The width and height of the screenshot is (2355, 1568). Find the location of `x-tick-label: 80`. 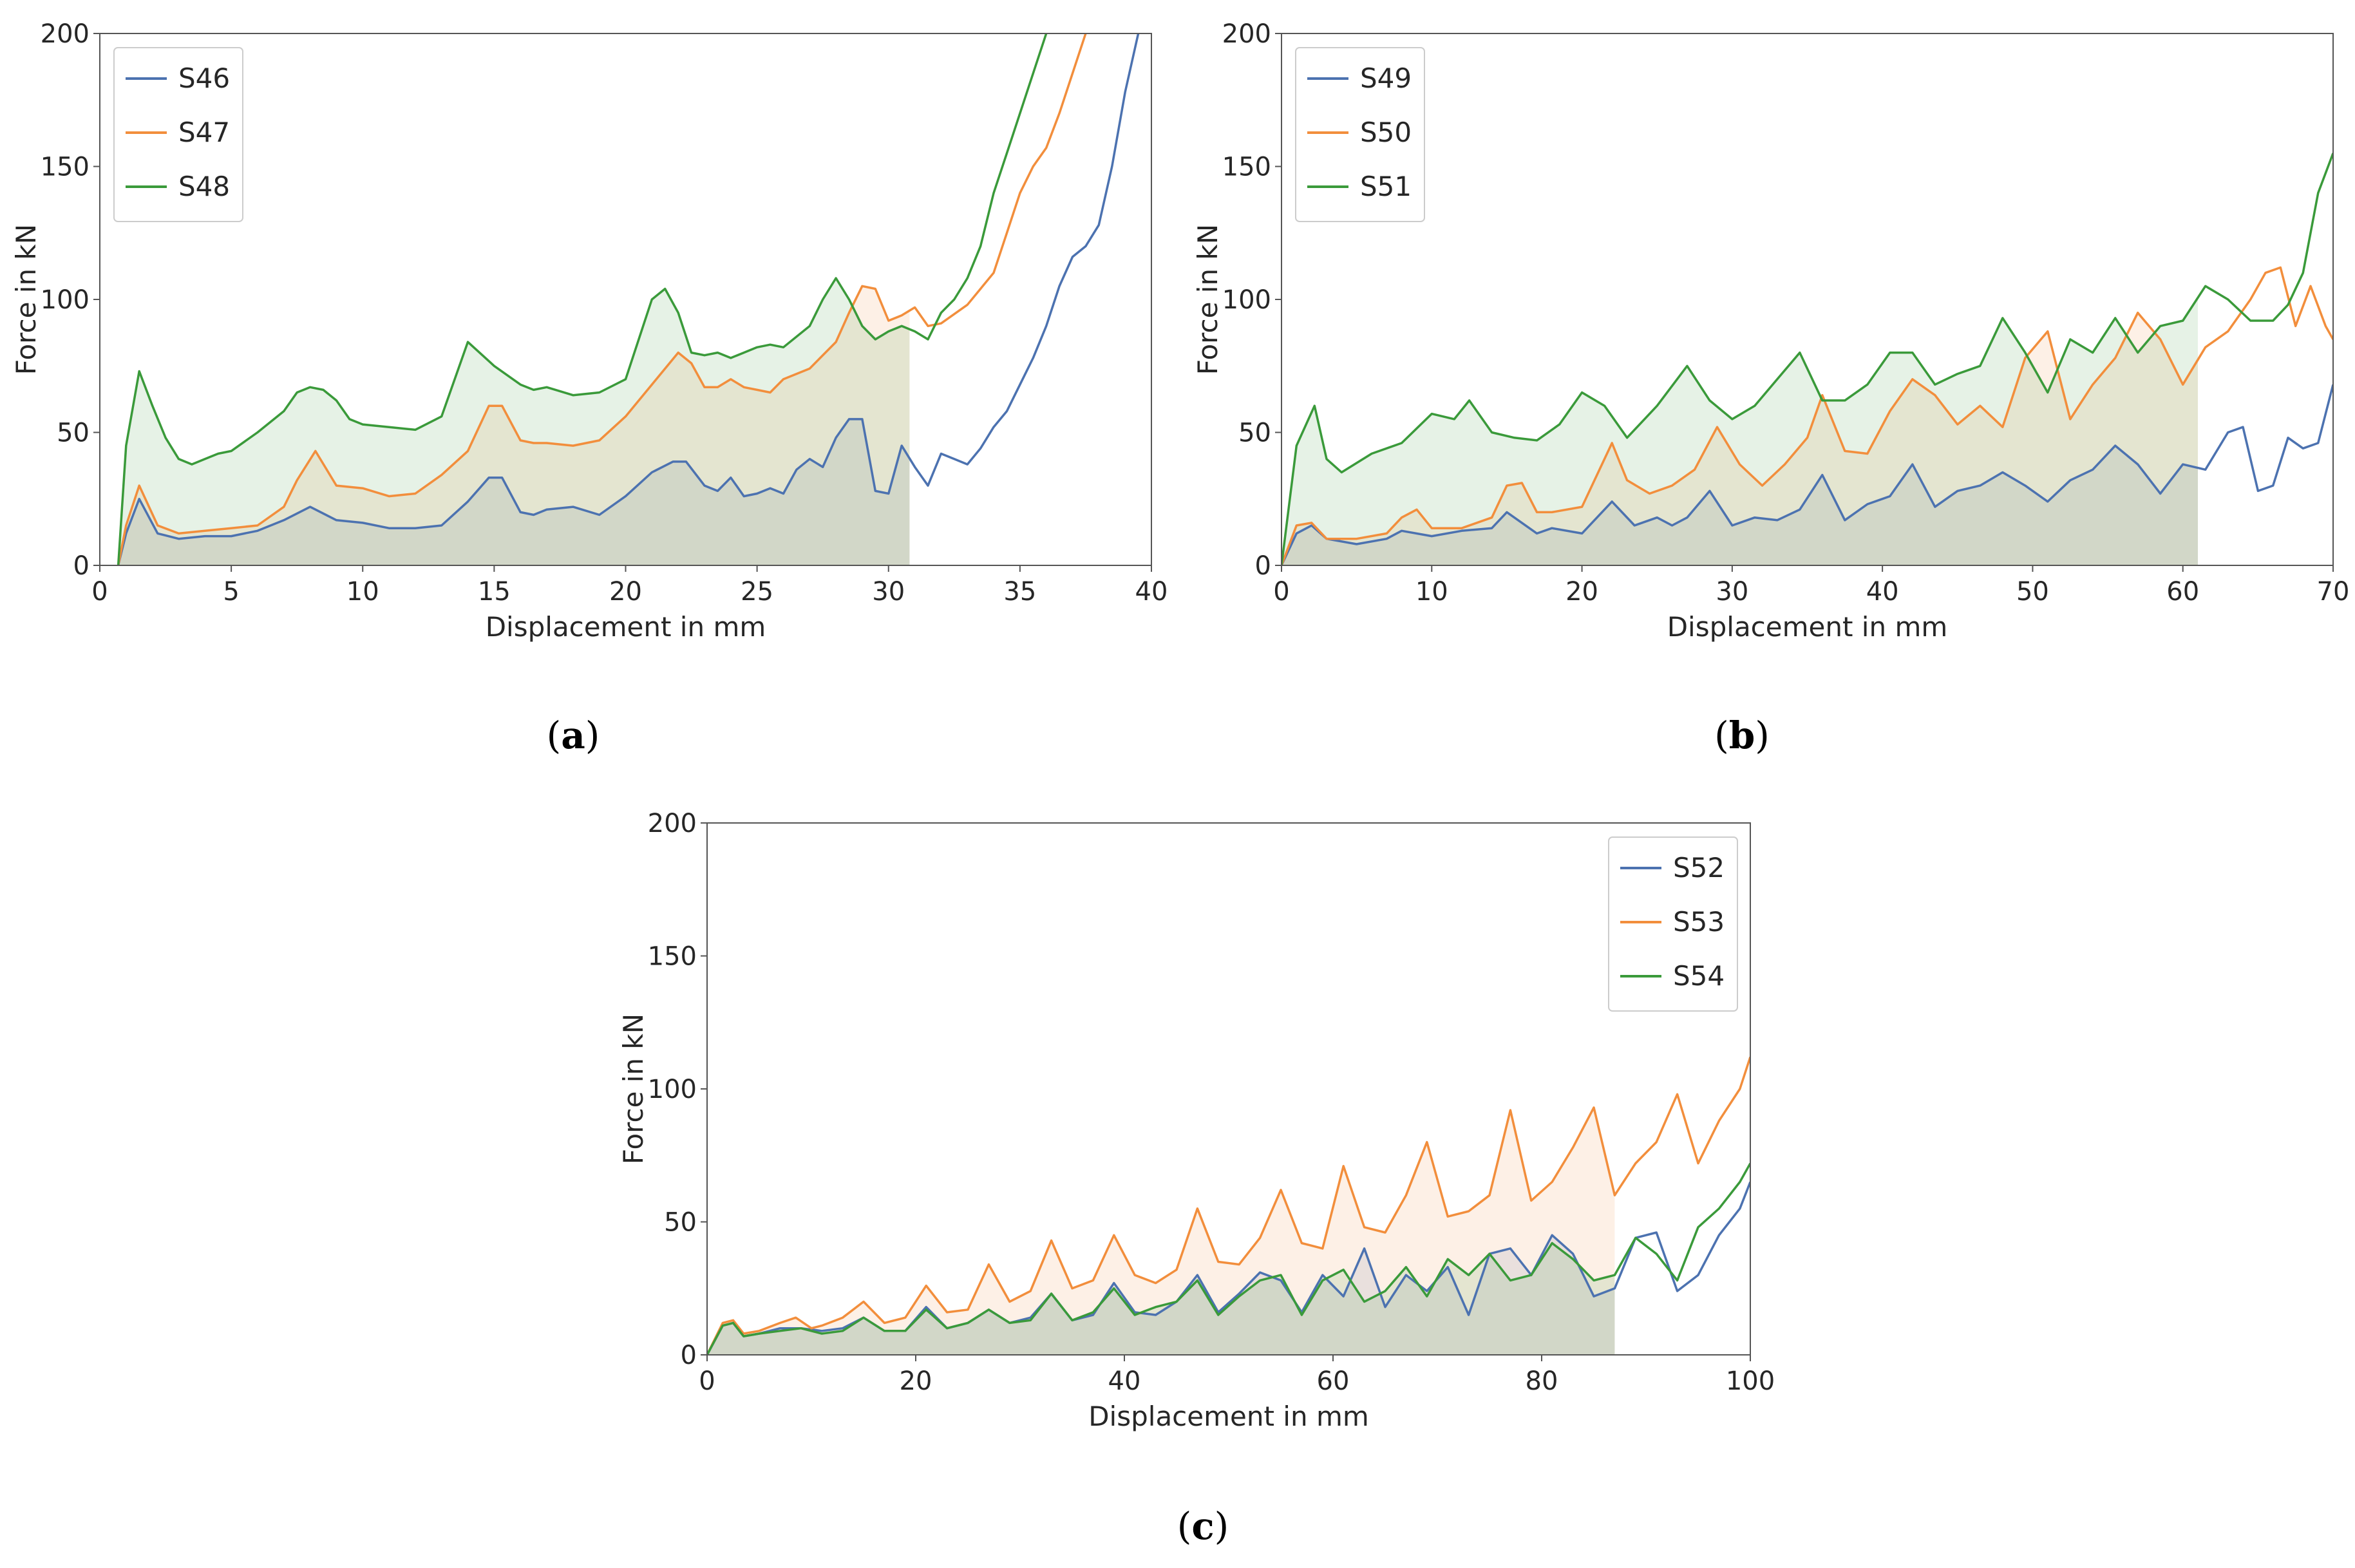

x-tick-label: 80 is located at coordinates (1542, 1381).